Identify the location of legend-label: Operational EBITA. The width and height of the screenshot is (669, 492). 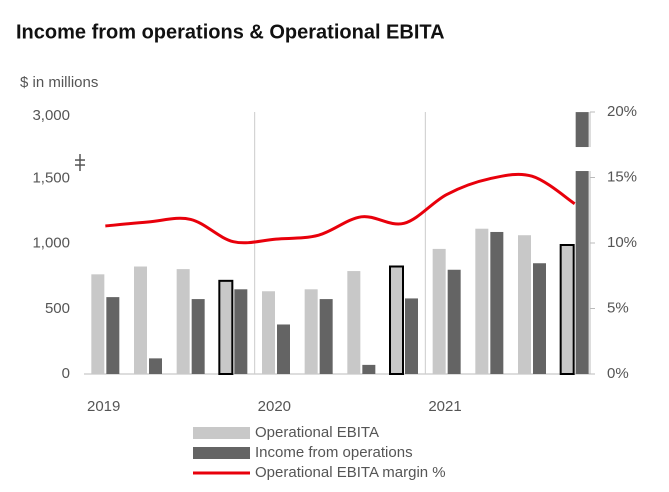
(317, 432).